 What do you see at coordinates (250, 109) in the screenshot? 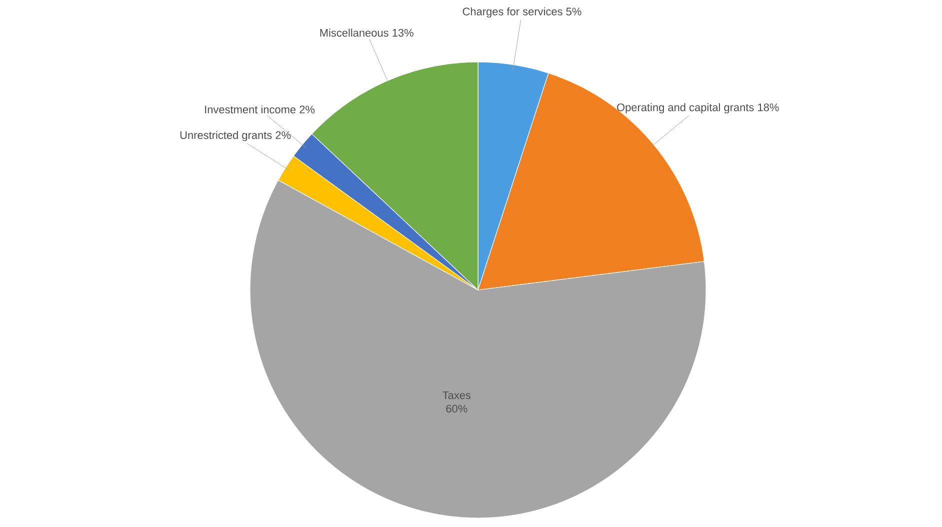
I see `slice-label: Investment income` at bounding box center [250, 109].